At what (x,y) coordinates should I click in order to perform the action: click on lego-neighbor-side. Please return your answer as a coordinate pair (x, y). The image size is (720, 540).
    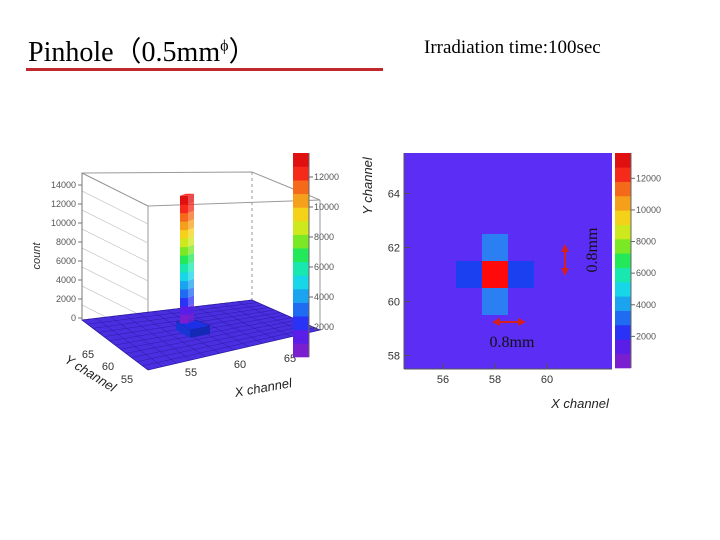
    Looking at the image, I should click on (183, 330).